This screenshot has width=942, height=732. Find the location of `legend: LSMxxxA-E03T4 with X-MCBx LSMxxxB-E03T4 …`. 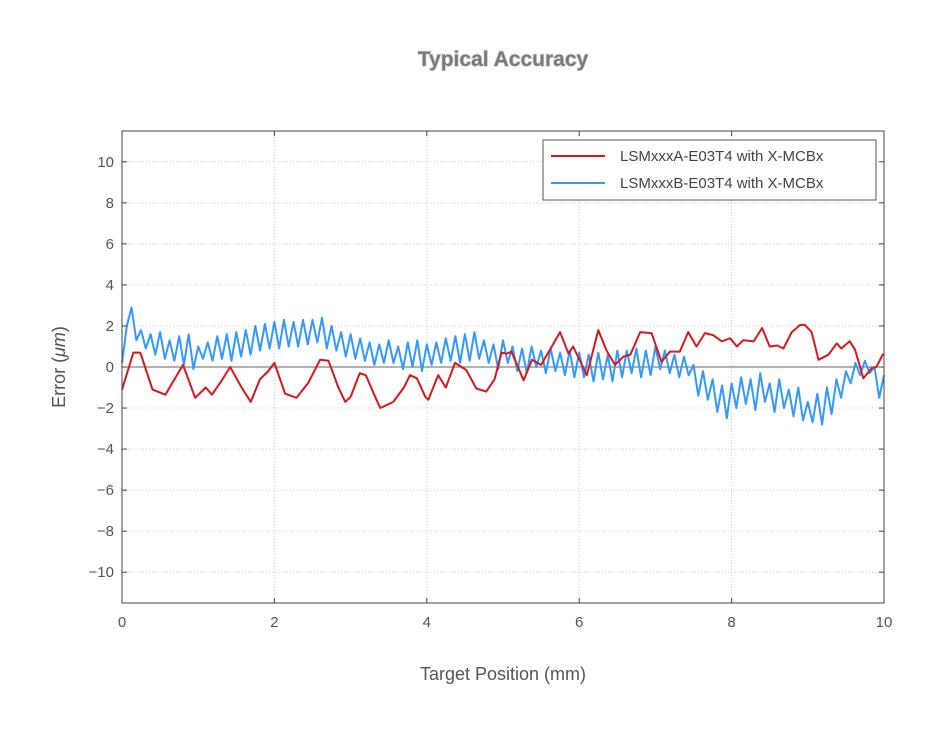

legend: LSMxxxA-E03T4 with X-MCBx LSMxxxB-E03T4 … is located at coordinates (709, 170).